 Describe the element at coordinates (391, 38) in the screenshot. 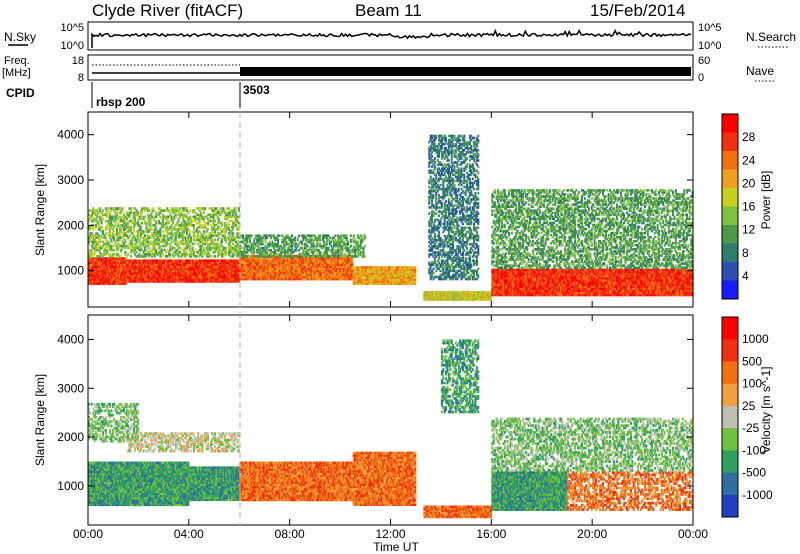

I see `noise-sky-trace` at that location.